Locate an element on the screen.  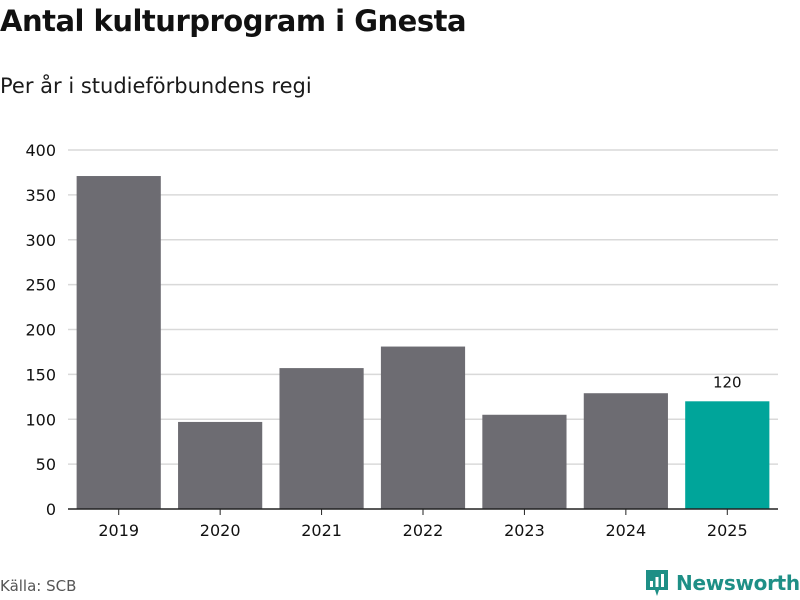
y-tick-label: 200 is located at coordinates (40, 330).